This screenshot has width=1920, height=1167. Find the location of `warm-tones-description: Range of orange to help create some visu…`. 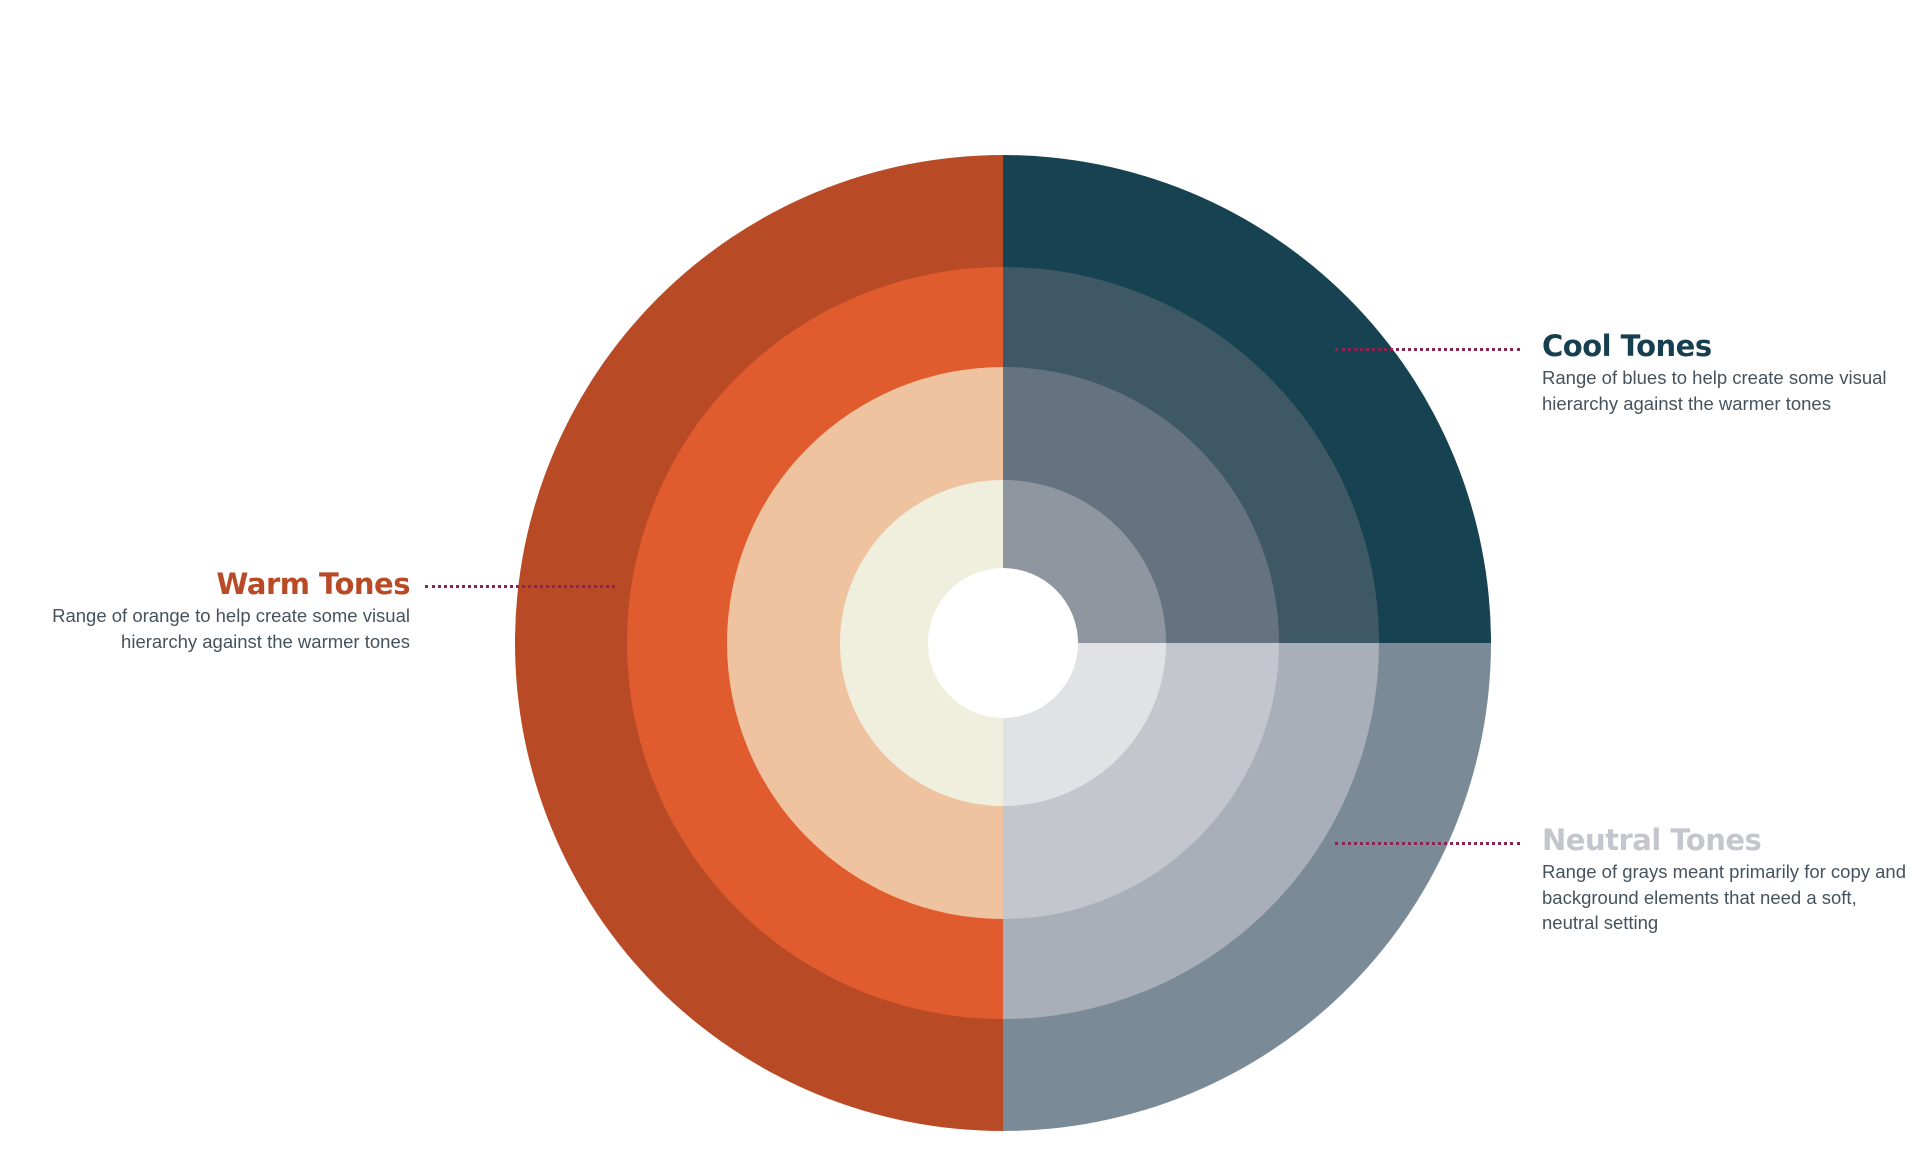

warm-tones-description: Range of orange to help create some visu… is located at coordinates (231, 628).